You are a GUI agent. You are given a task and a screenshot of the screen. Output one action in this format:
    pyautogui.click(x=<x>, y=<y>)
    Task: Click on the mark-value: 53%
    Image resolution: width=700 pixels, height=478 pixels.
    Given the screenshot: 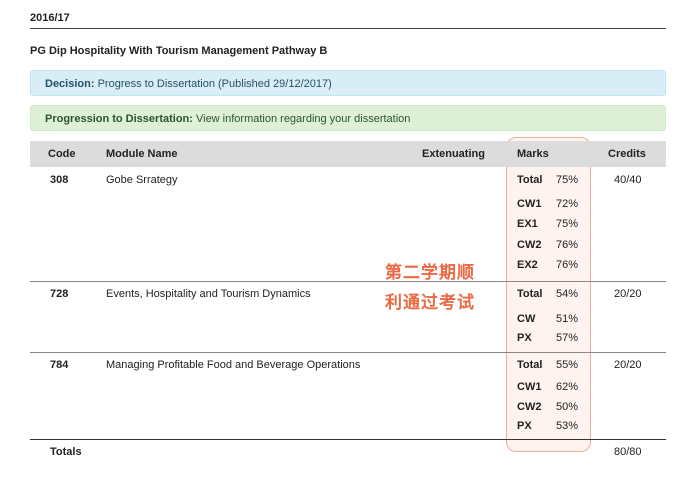 What is the action you would take?
    pyautogui.click(x=567, y=426)
    